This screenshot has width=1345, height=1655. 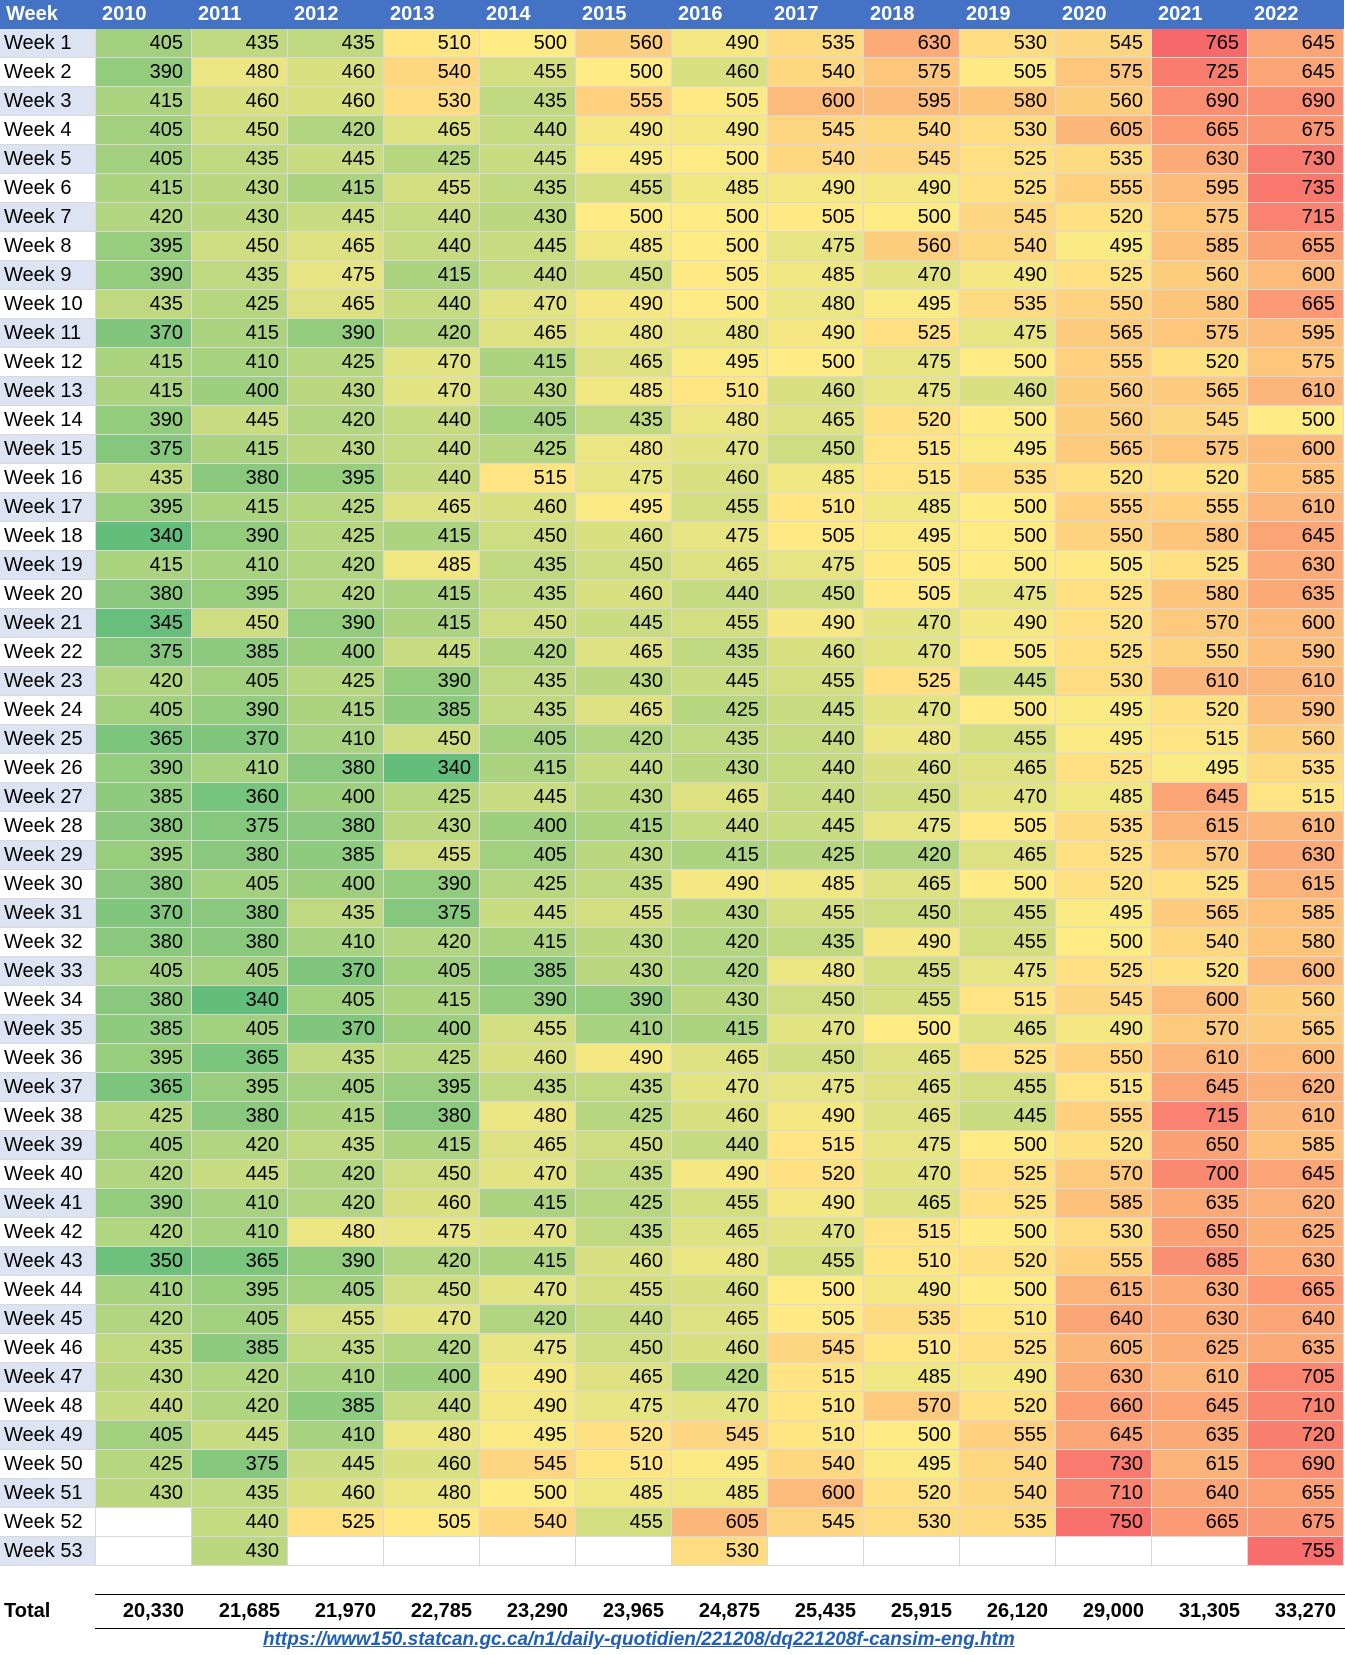 I want to click on row-label: Week 13, so click(x=48, y=391).